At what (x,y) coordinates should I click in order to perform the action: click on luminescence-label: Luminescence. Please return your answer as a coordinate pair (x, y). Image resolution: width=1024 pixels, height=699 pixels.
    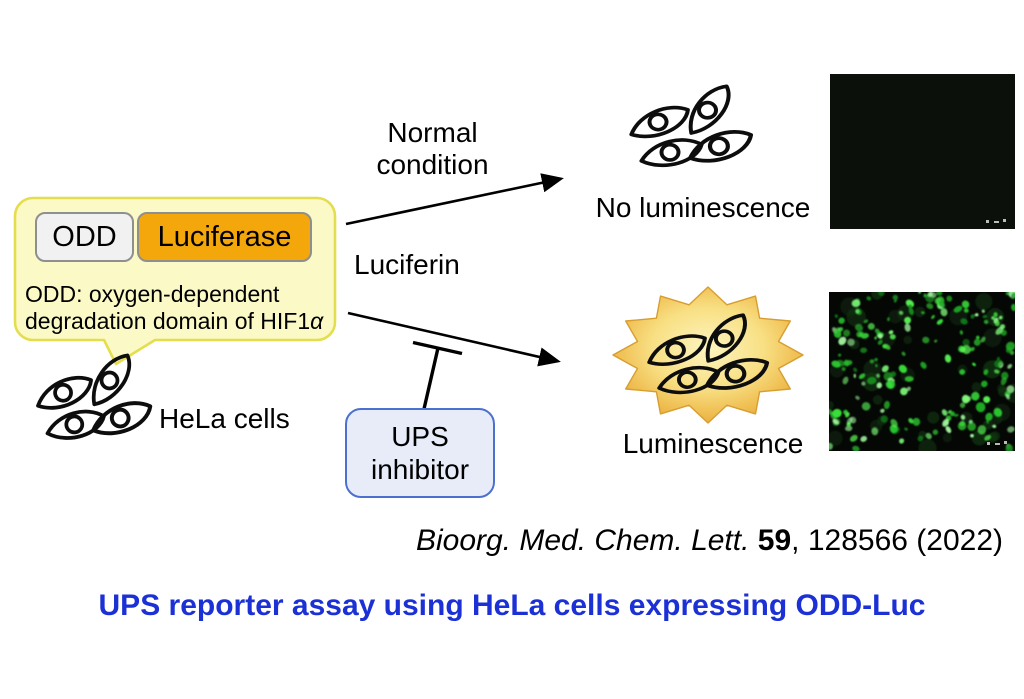
    Looking at the image, I should click on (713, 443).